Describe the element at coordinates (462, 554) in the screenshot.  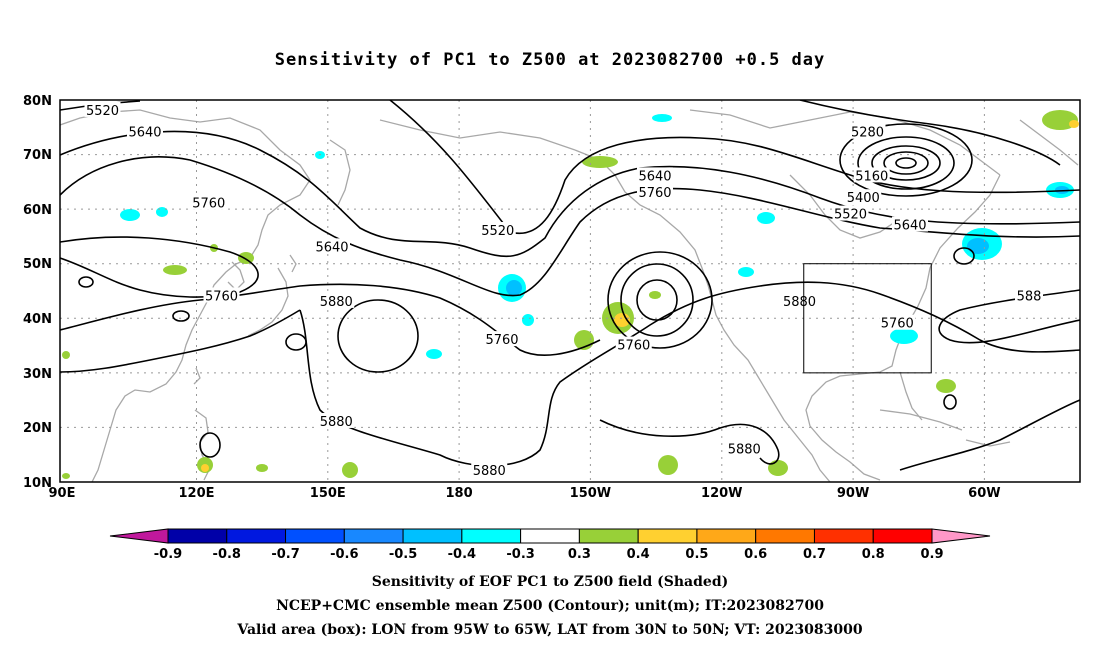
I see `colorbar-label: -0.4` at that location.